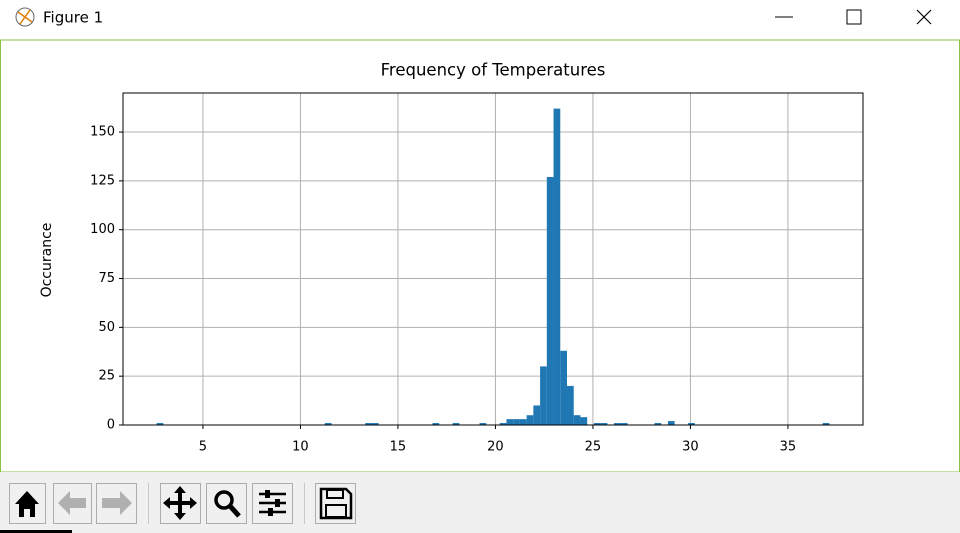 The image size is (960, 533). Describe the element at coordinates (493, 70) in the screenshot. I see `chart-title: Frequency of Temperatures` at that location.